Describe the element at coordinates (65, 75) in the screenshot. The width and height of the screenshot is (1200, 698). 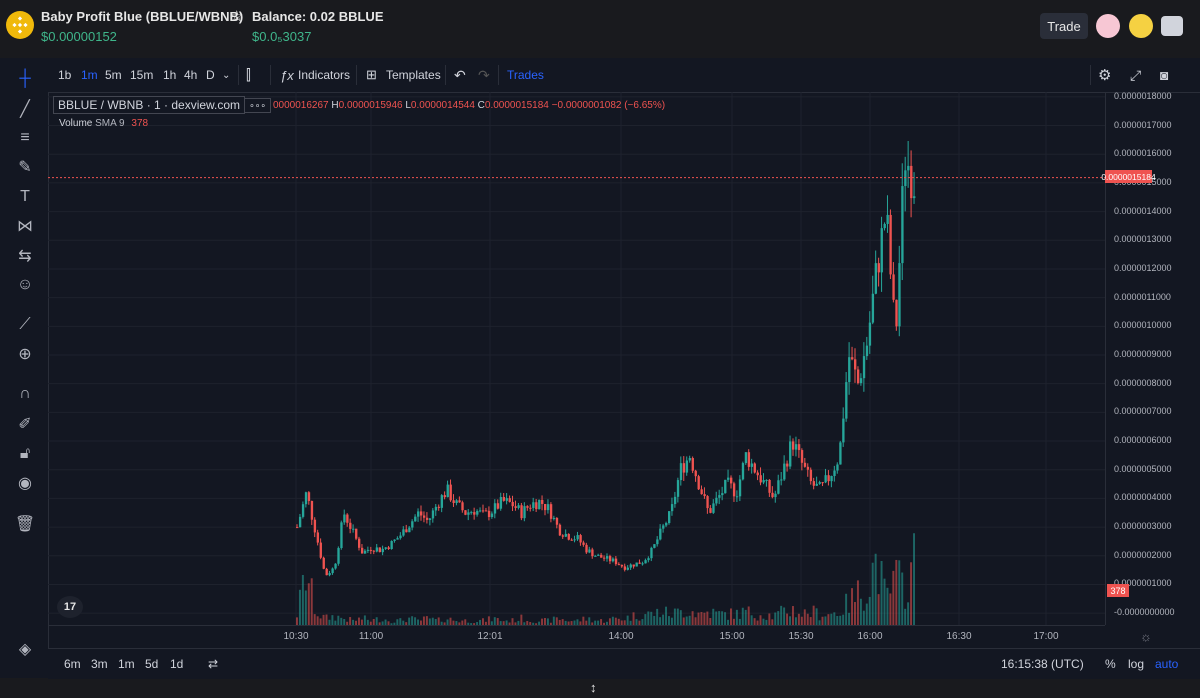
I see `interval-1b: 1b` at that location.